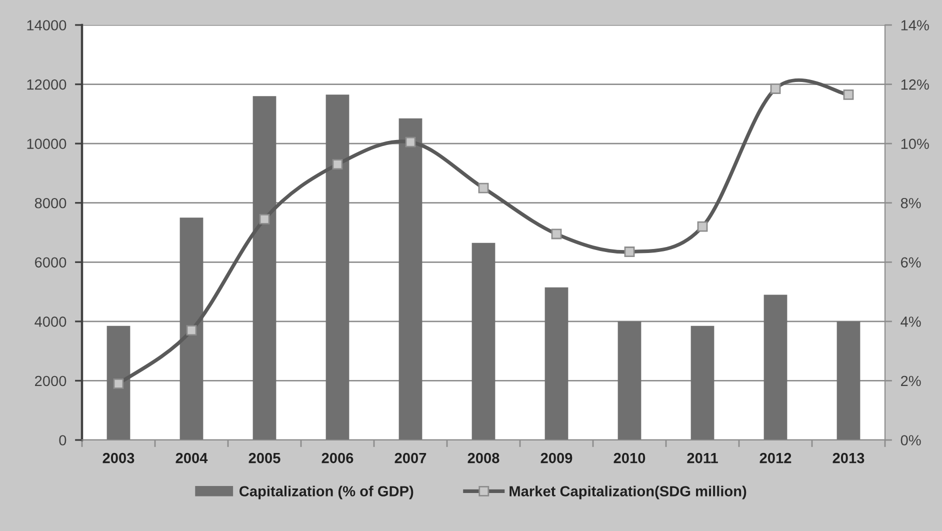  I want to click on x-tick-label: 2013, so click(848, 458).